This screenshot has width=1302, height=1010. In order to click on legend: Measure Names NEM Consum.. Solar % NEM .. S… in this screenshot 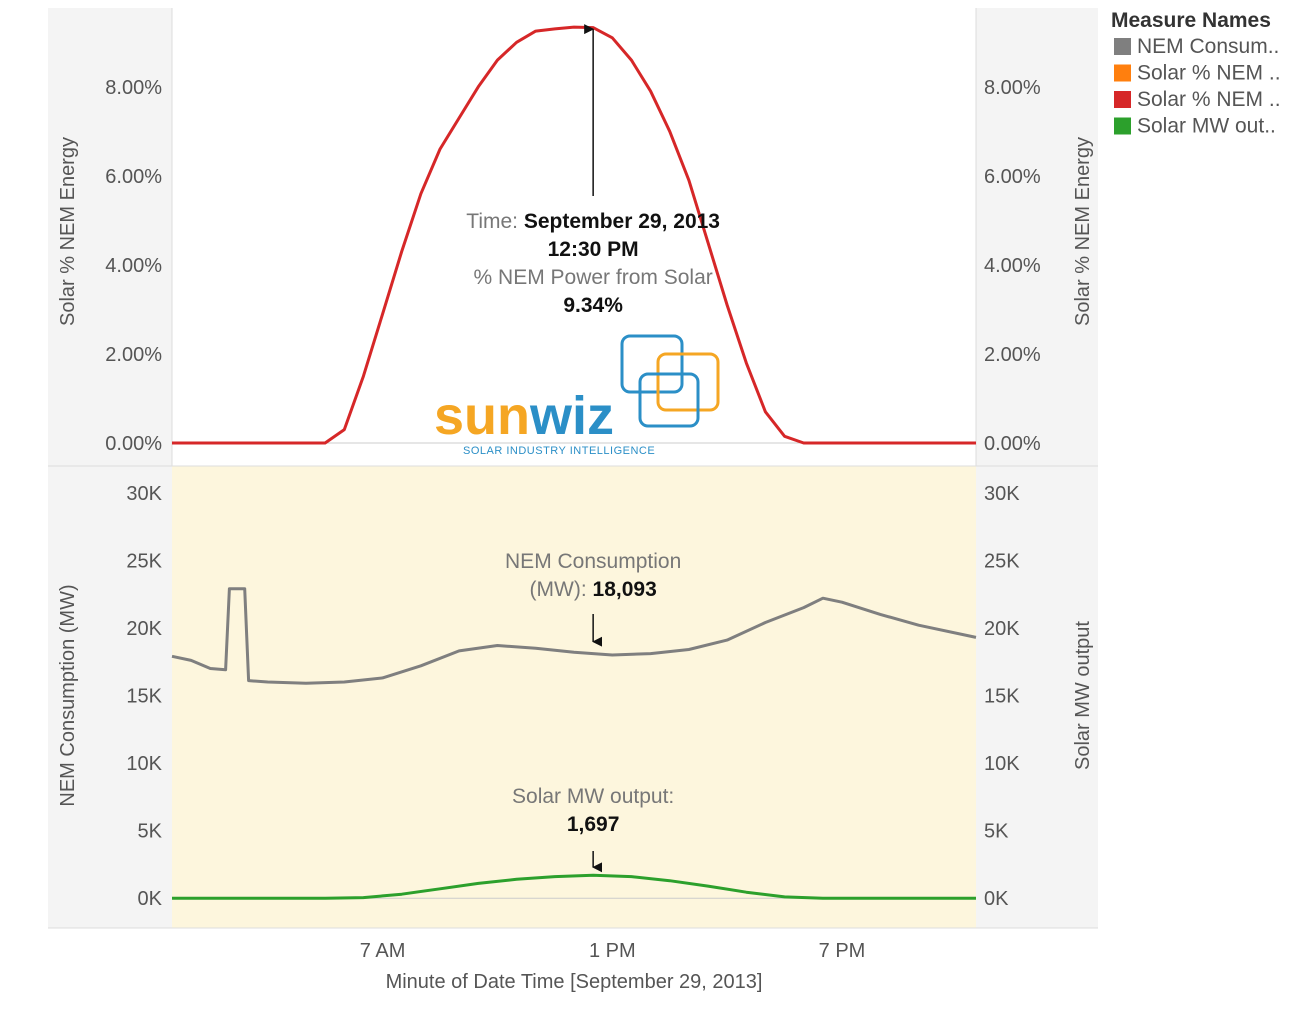, I will do `click(1196, 73)`.